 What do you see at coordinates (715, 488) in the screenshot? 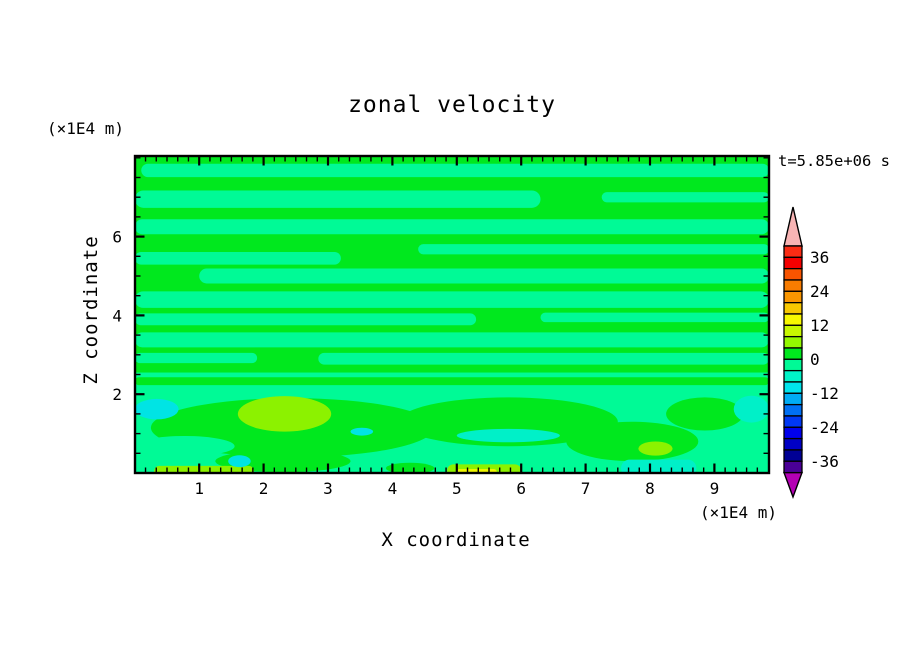
I see `x-tick-label: 9` at bounding box center [715, 488].